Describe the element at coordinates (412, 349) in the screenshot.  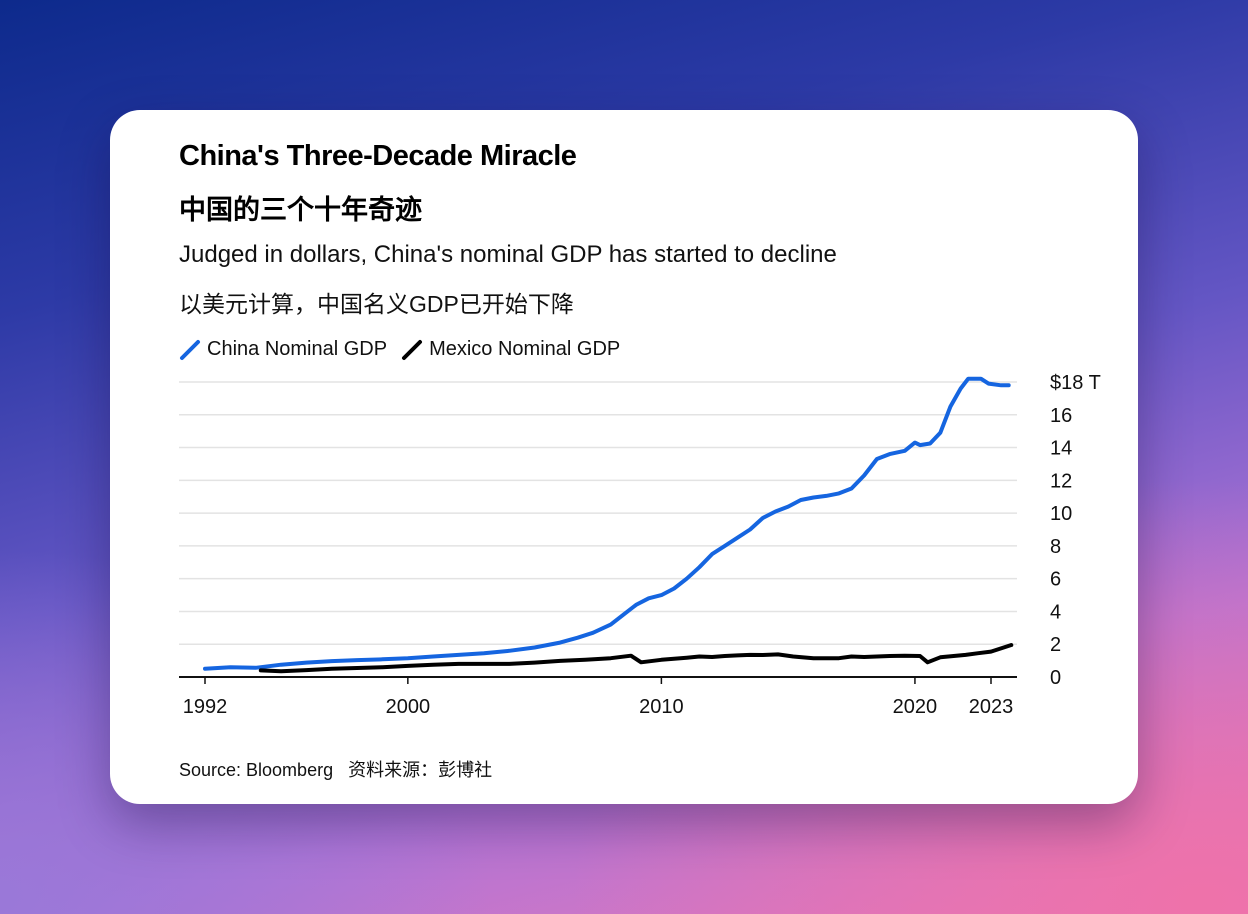
I see `legend-swatch-mexico` at that location.